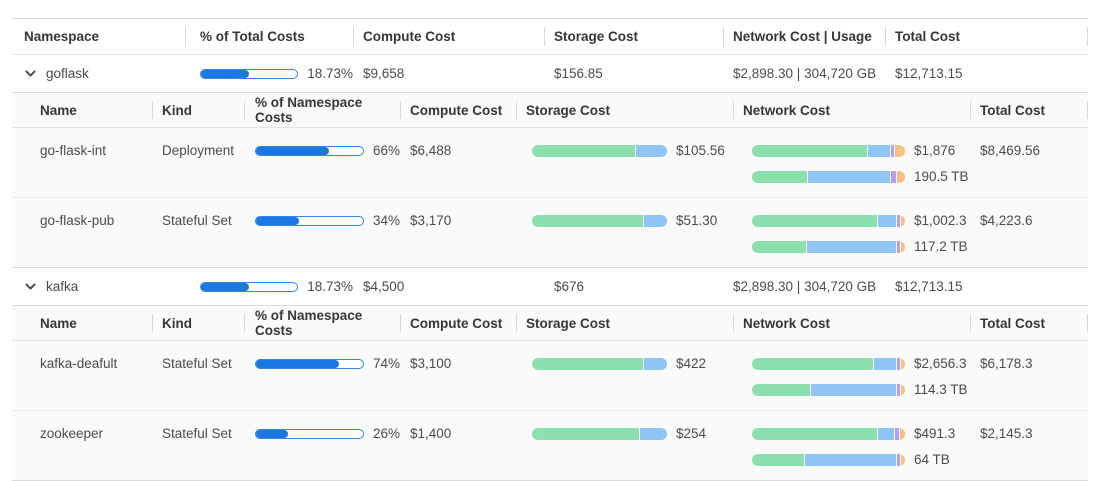 This screenshot has height=481, width=1100. Describe the element at coordinates (569, 286) in the screenshot. I see `namespace-storage-cost: $676` at that location.